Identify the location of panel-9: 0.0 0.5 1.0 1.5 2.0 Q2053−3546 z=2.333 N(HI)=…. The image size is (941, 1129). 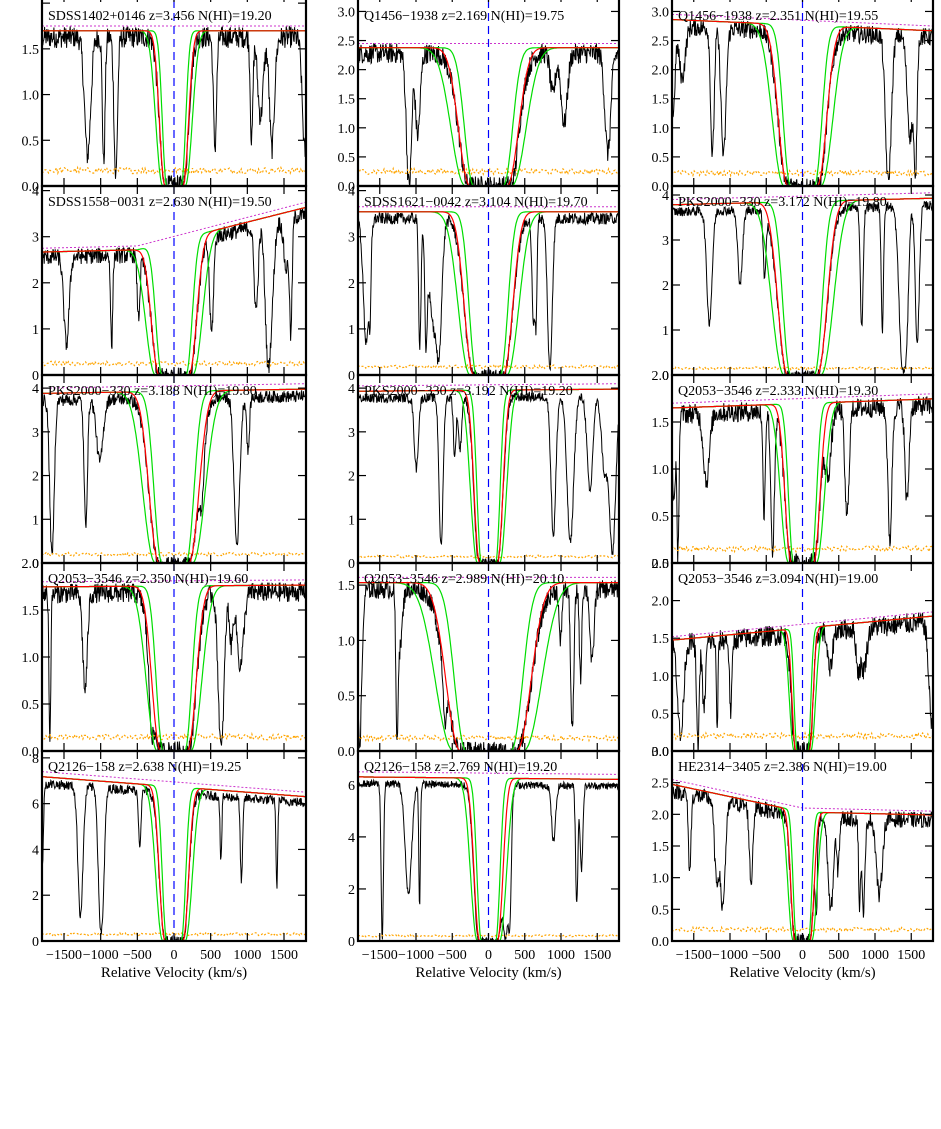
(793, 470).